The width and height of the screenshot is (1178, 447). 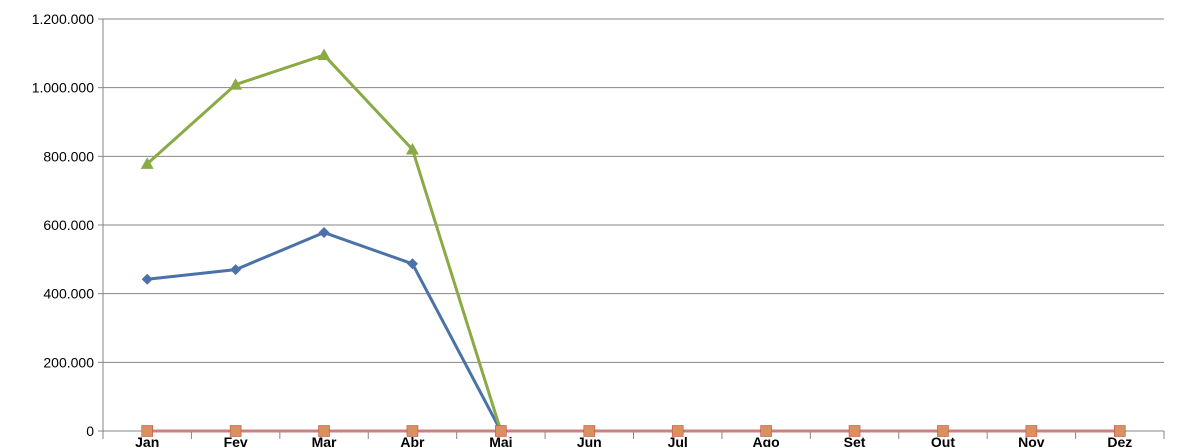 What do you see at coordinates (68, 362) in the screenshot?
I see `y-tick-label: 200.000` at bounding box center [68, 362].